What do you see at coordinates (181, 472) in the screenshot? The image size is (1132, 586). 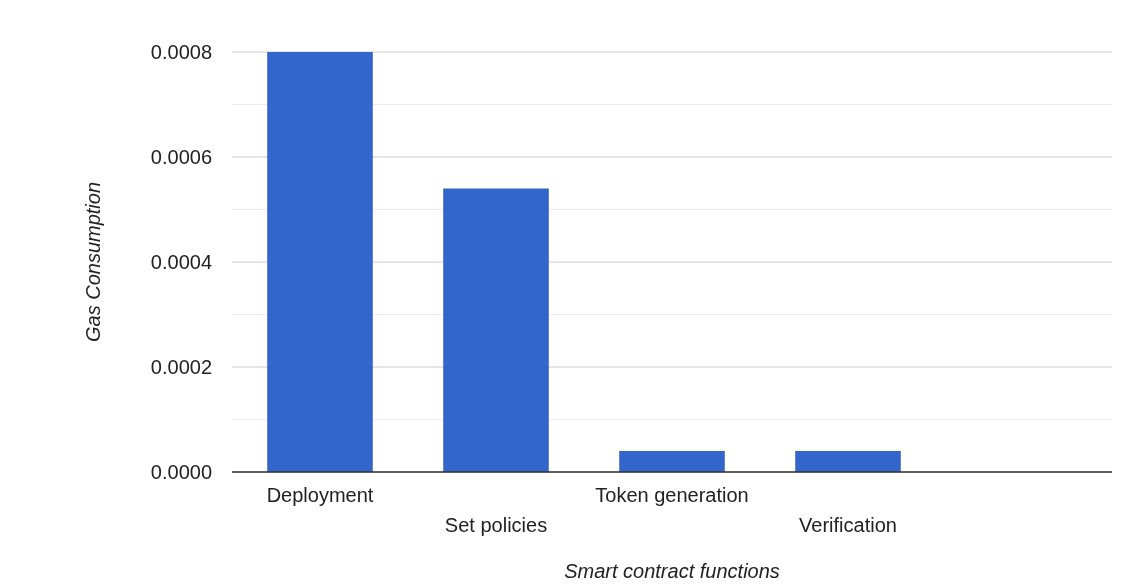 I see `text: 0.0000` at bounding box center [181, 472].